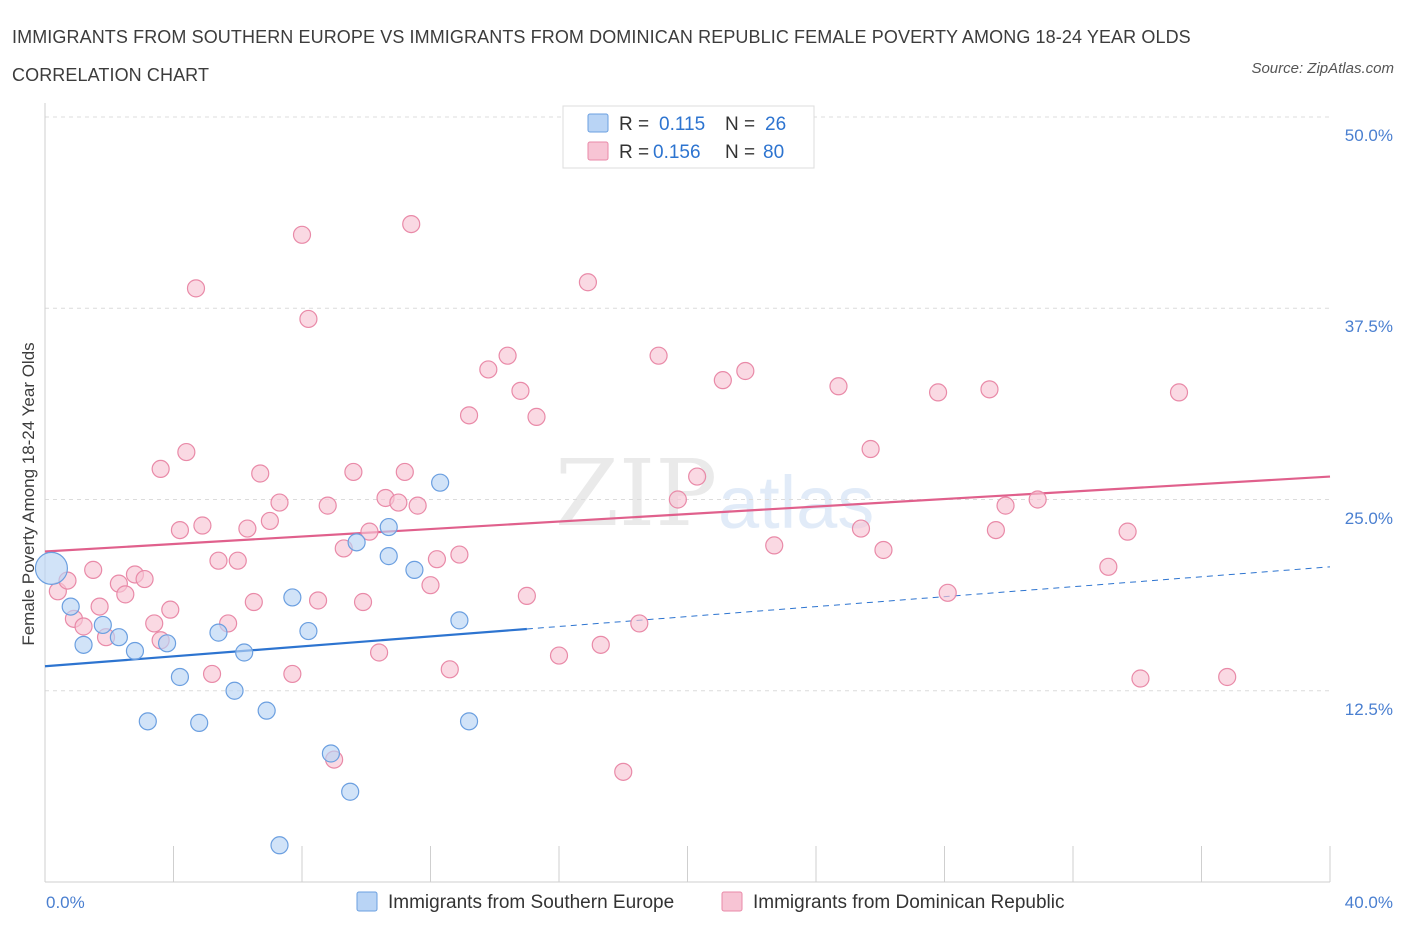  I want to click on legend-label-dominican-republic: Immigrants from Dominican Republic, so click(909, 902).